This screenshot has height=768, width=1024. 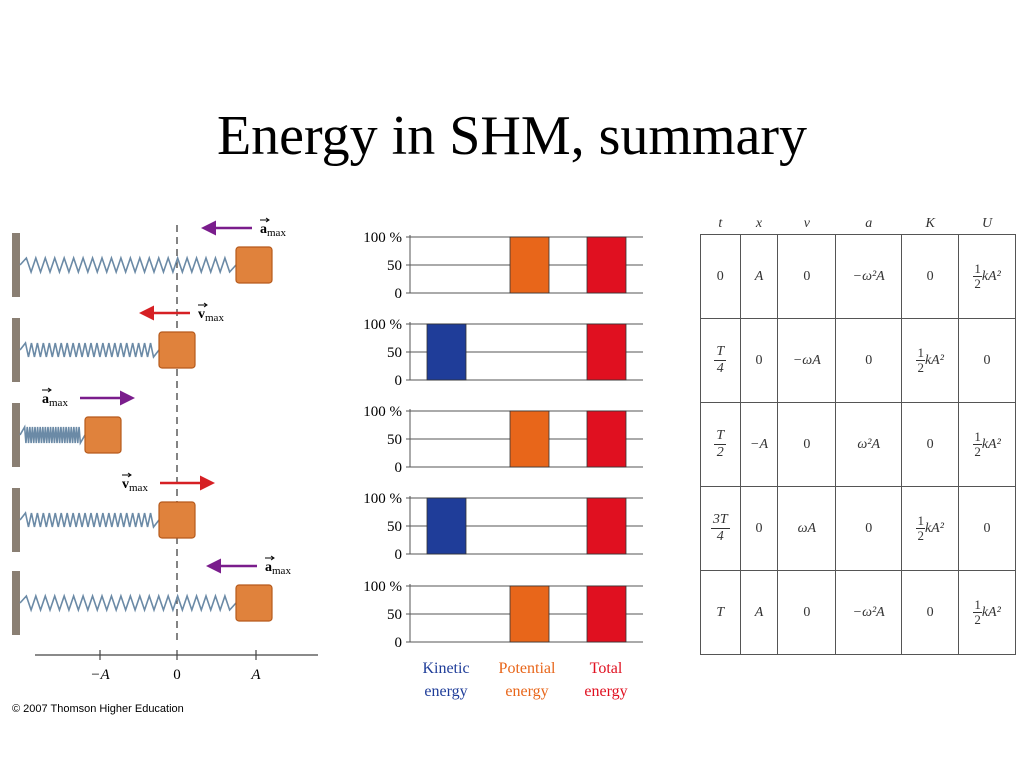 What do you see at coordinates (720, 528) in the screenshot?
I see `cell-t: 3T 4` at bounding box center [720, 528].